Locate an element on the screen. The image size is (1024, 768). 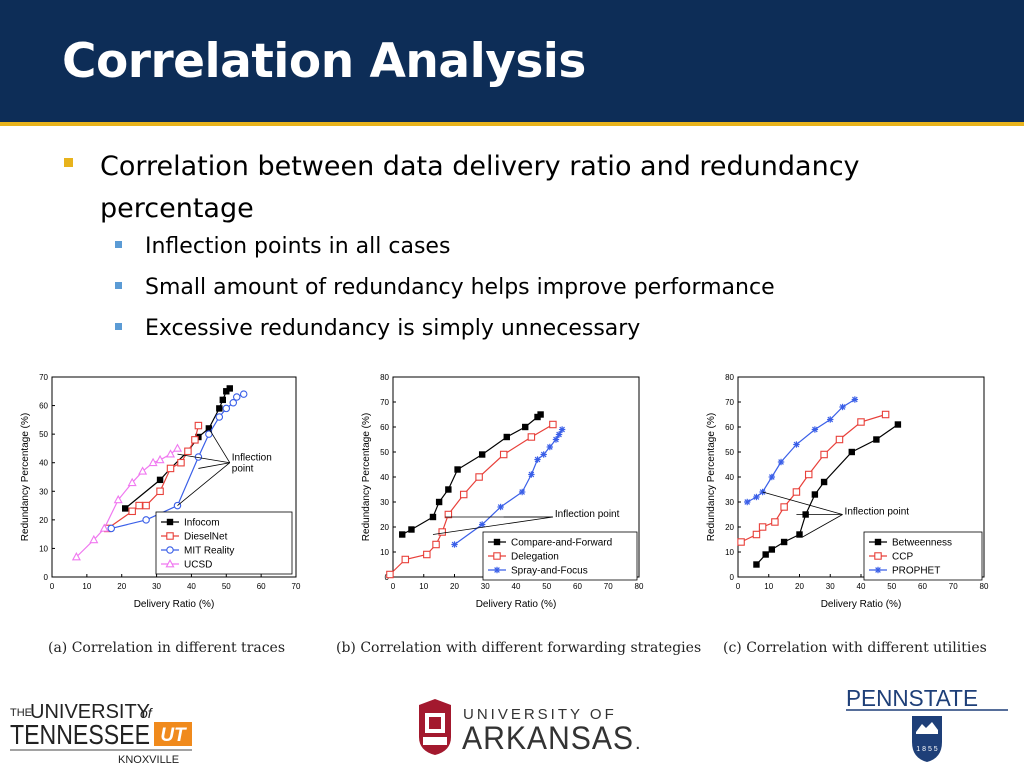
tennessee-logo: THE UNIVERSITY of TENNESSEE UT KNOXVILLE is located at coordinates (101, 733).